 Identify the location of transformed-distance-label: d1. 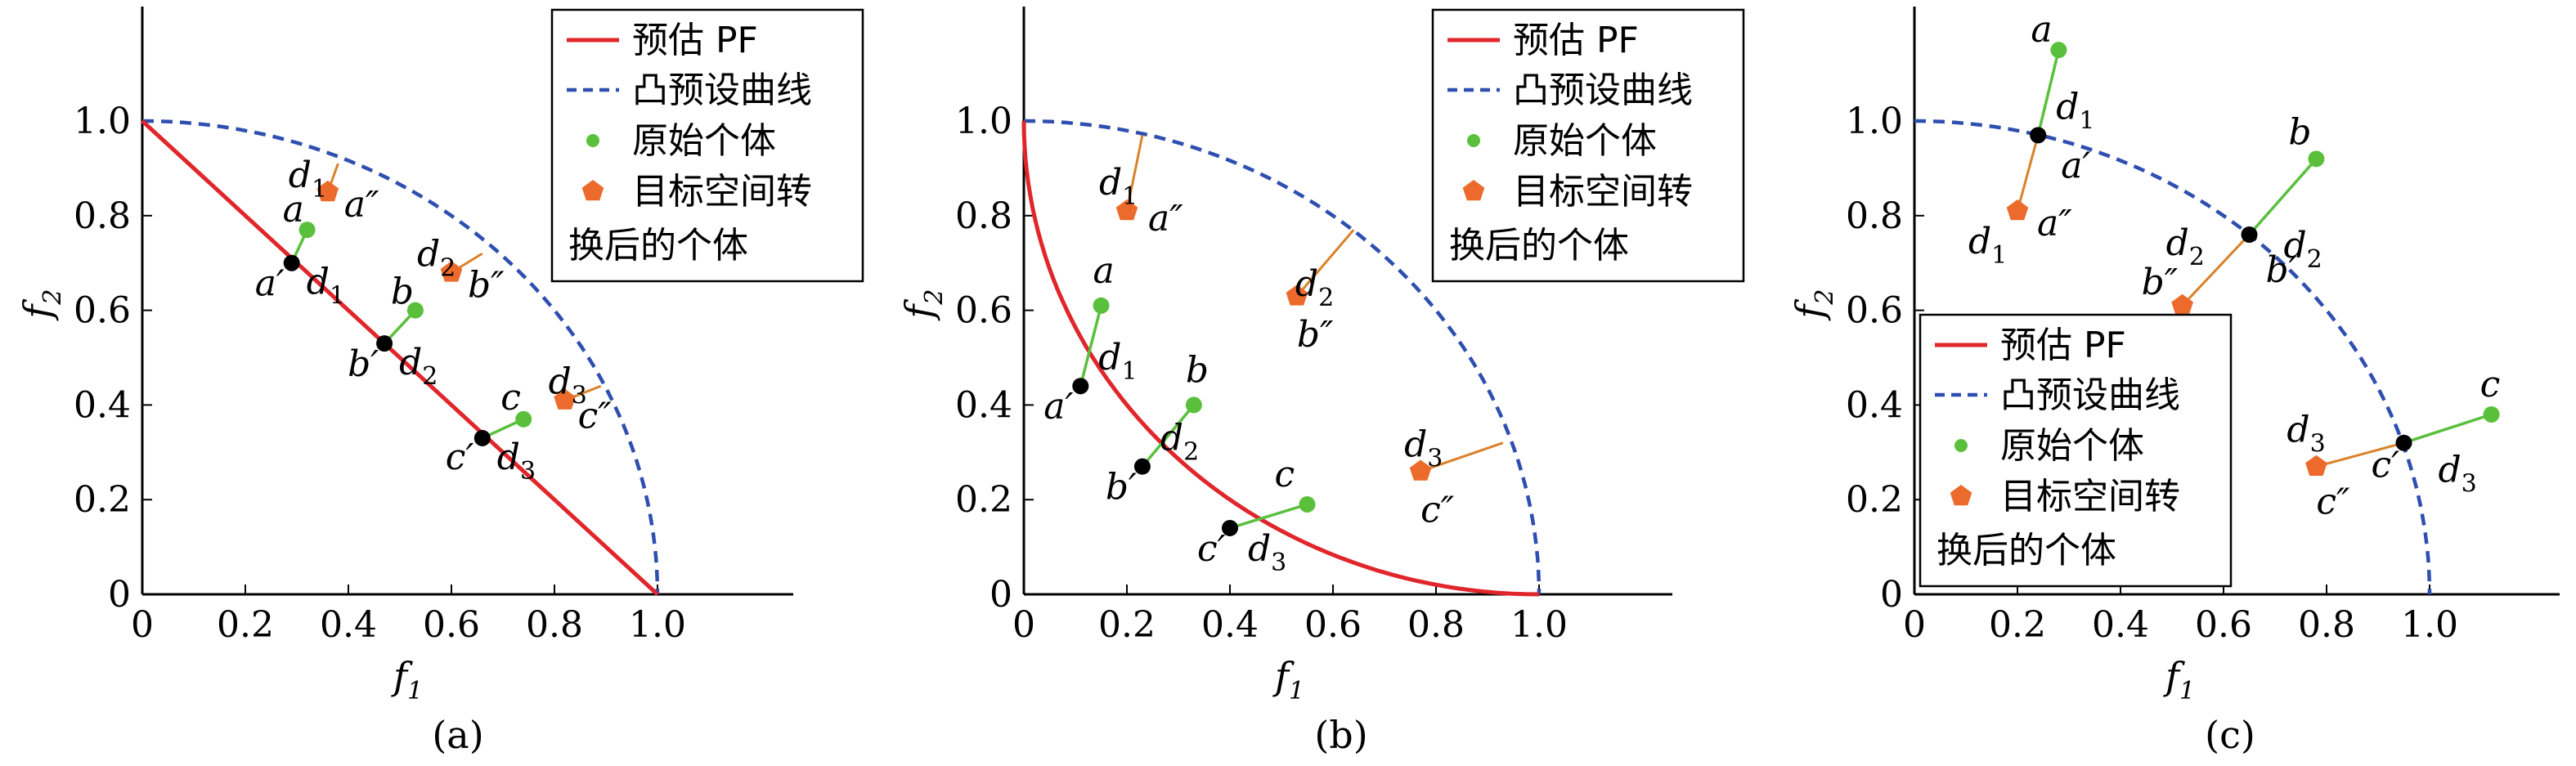
(1118, 186).